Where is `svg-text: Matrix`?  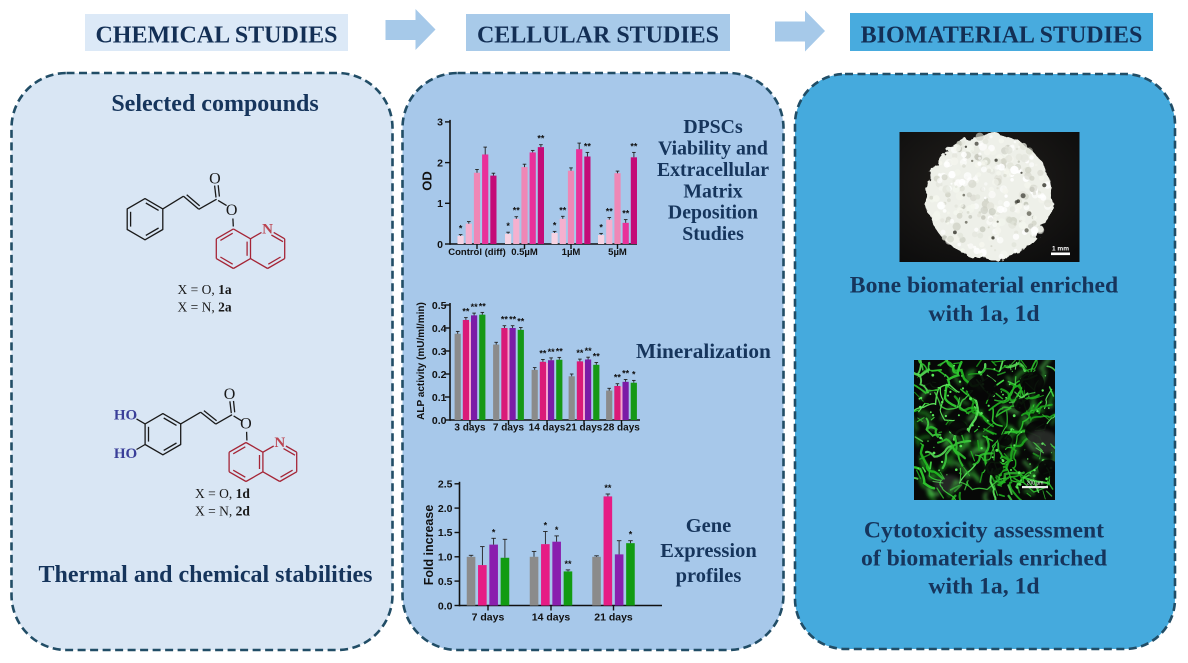 svg-text: Matrix is located at coordinates (712, 191).